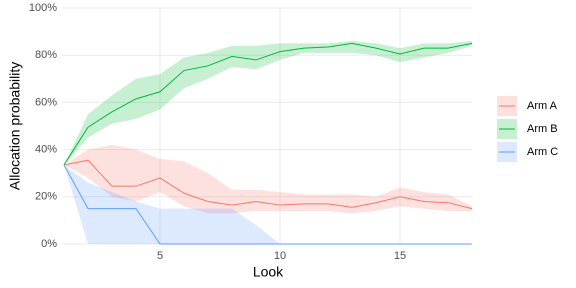  What do you see at coordinates (46, 55) in the screenshot?
I see `y-tick-label: 80%` at bounding box center [46, 55].